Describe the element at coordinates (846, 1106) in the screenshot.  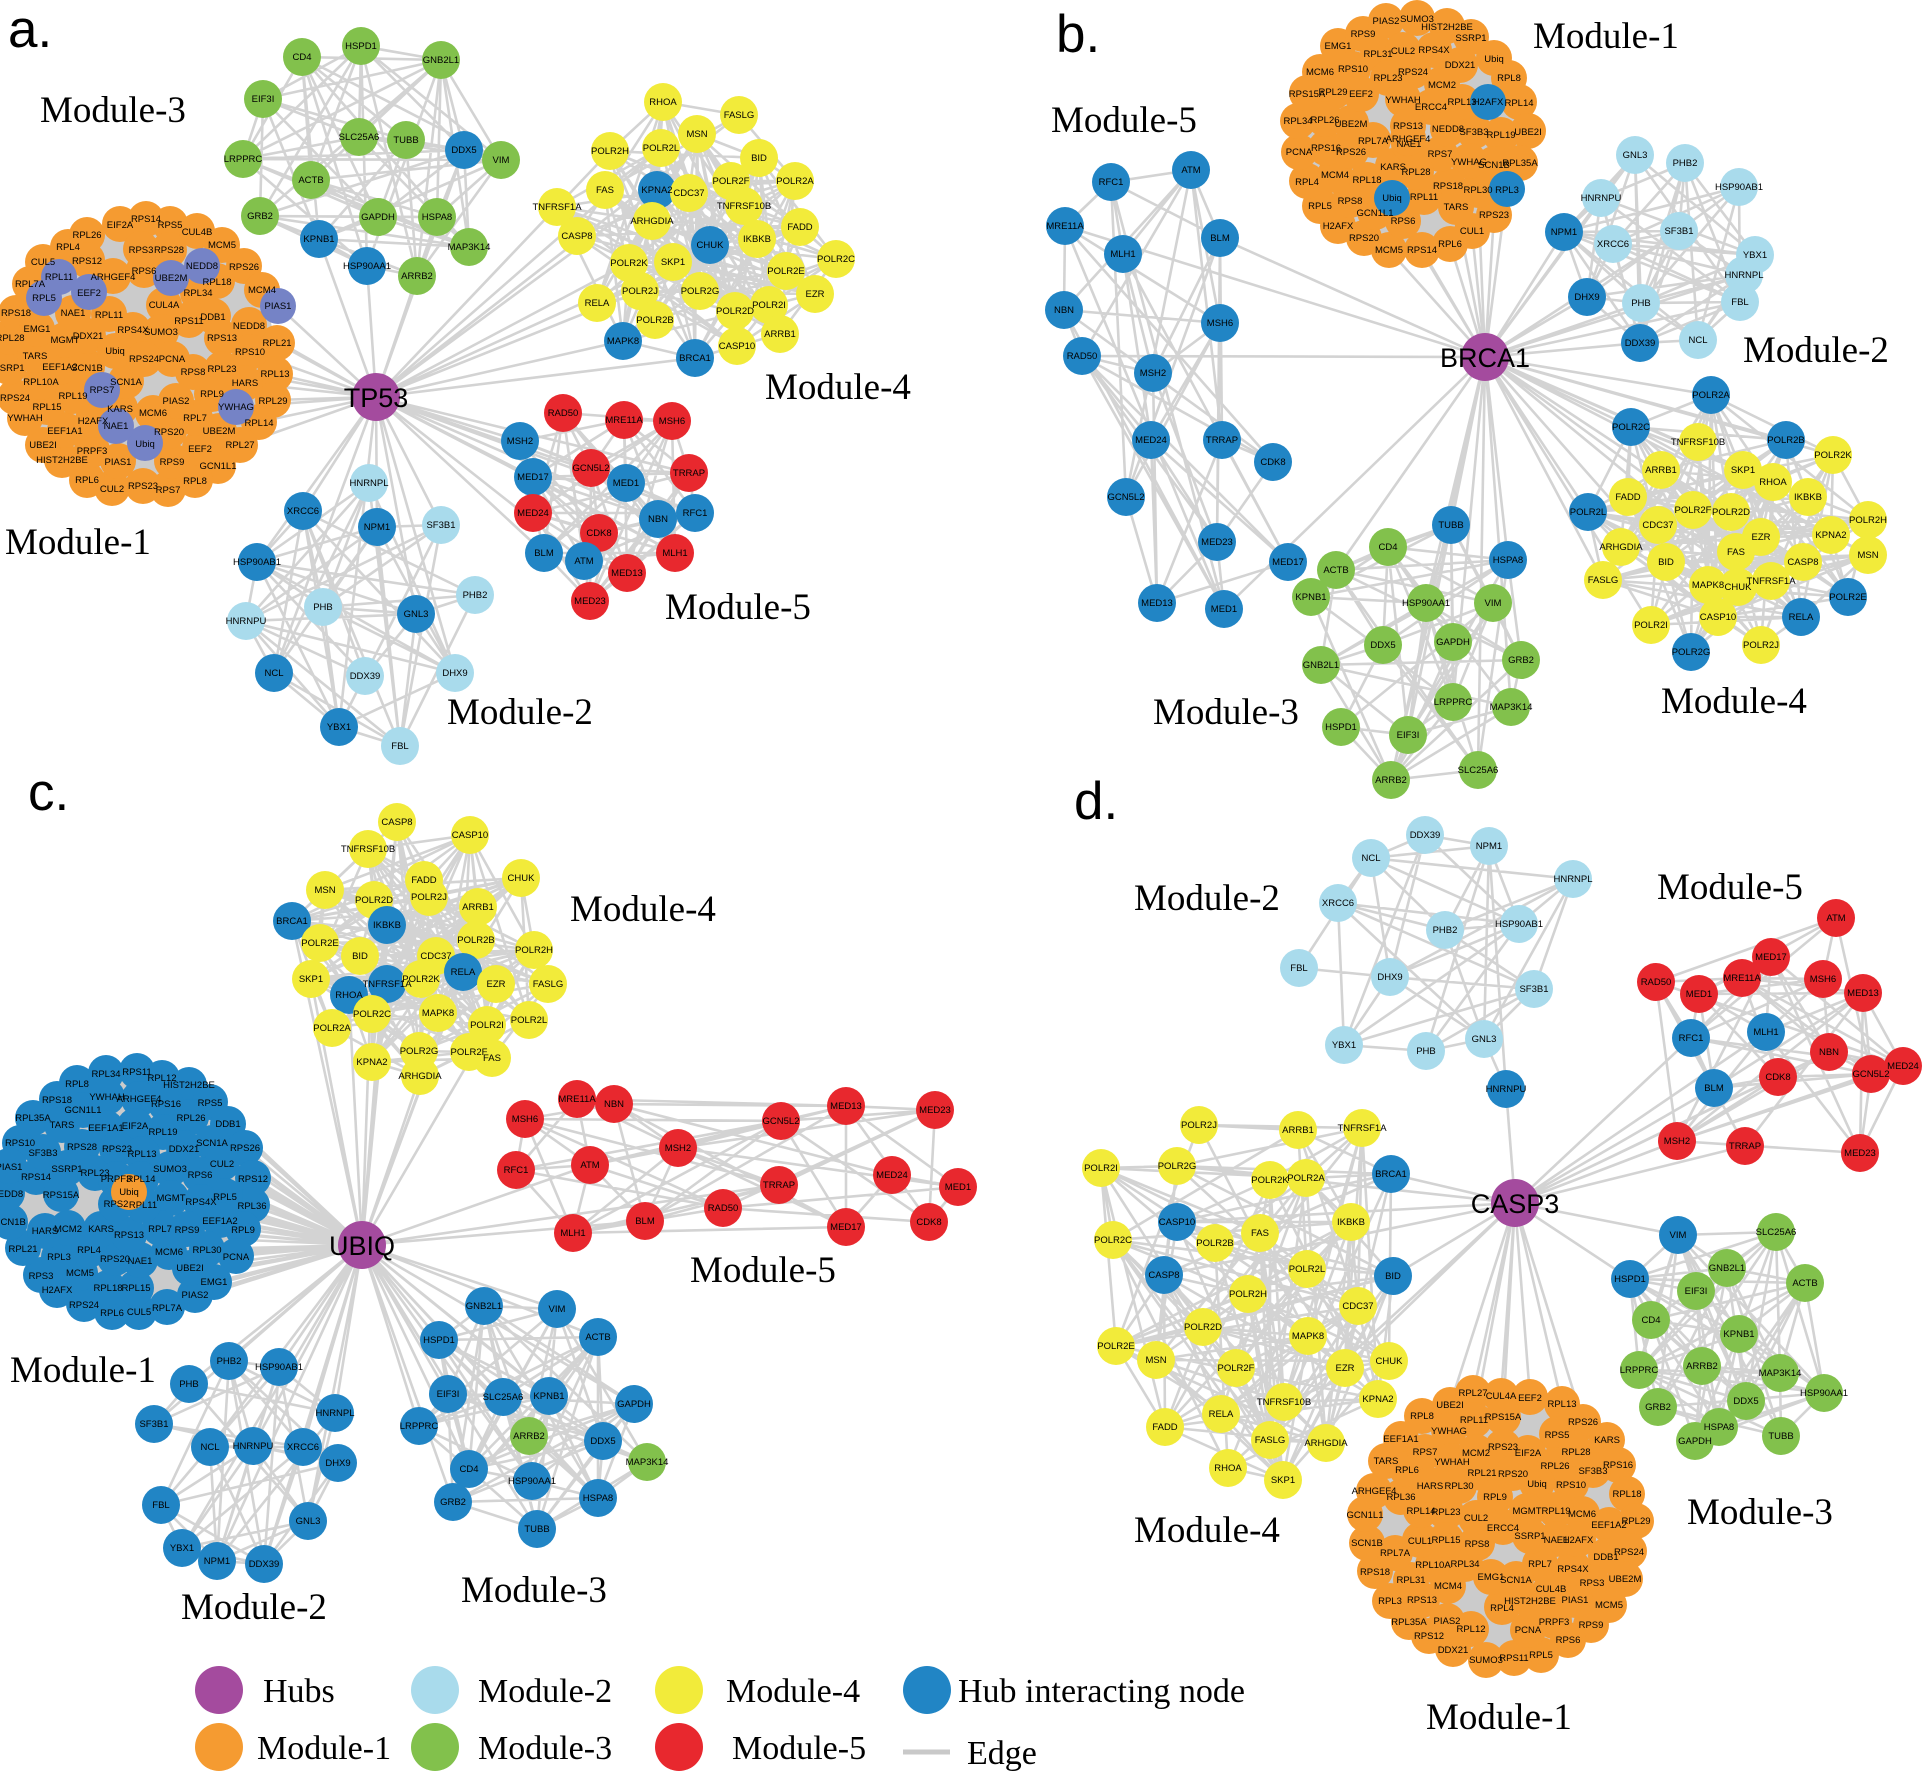
I see `svg-text: MED13` at that location.